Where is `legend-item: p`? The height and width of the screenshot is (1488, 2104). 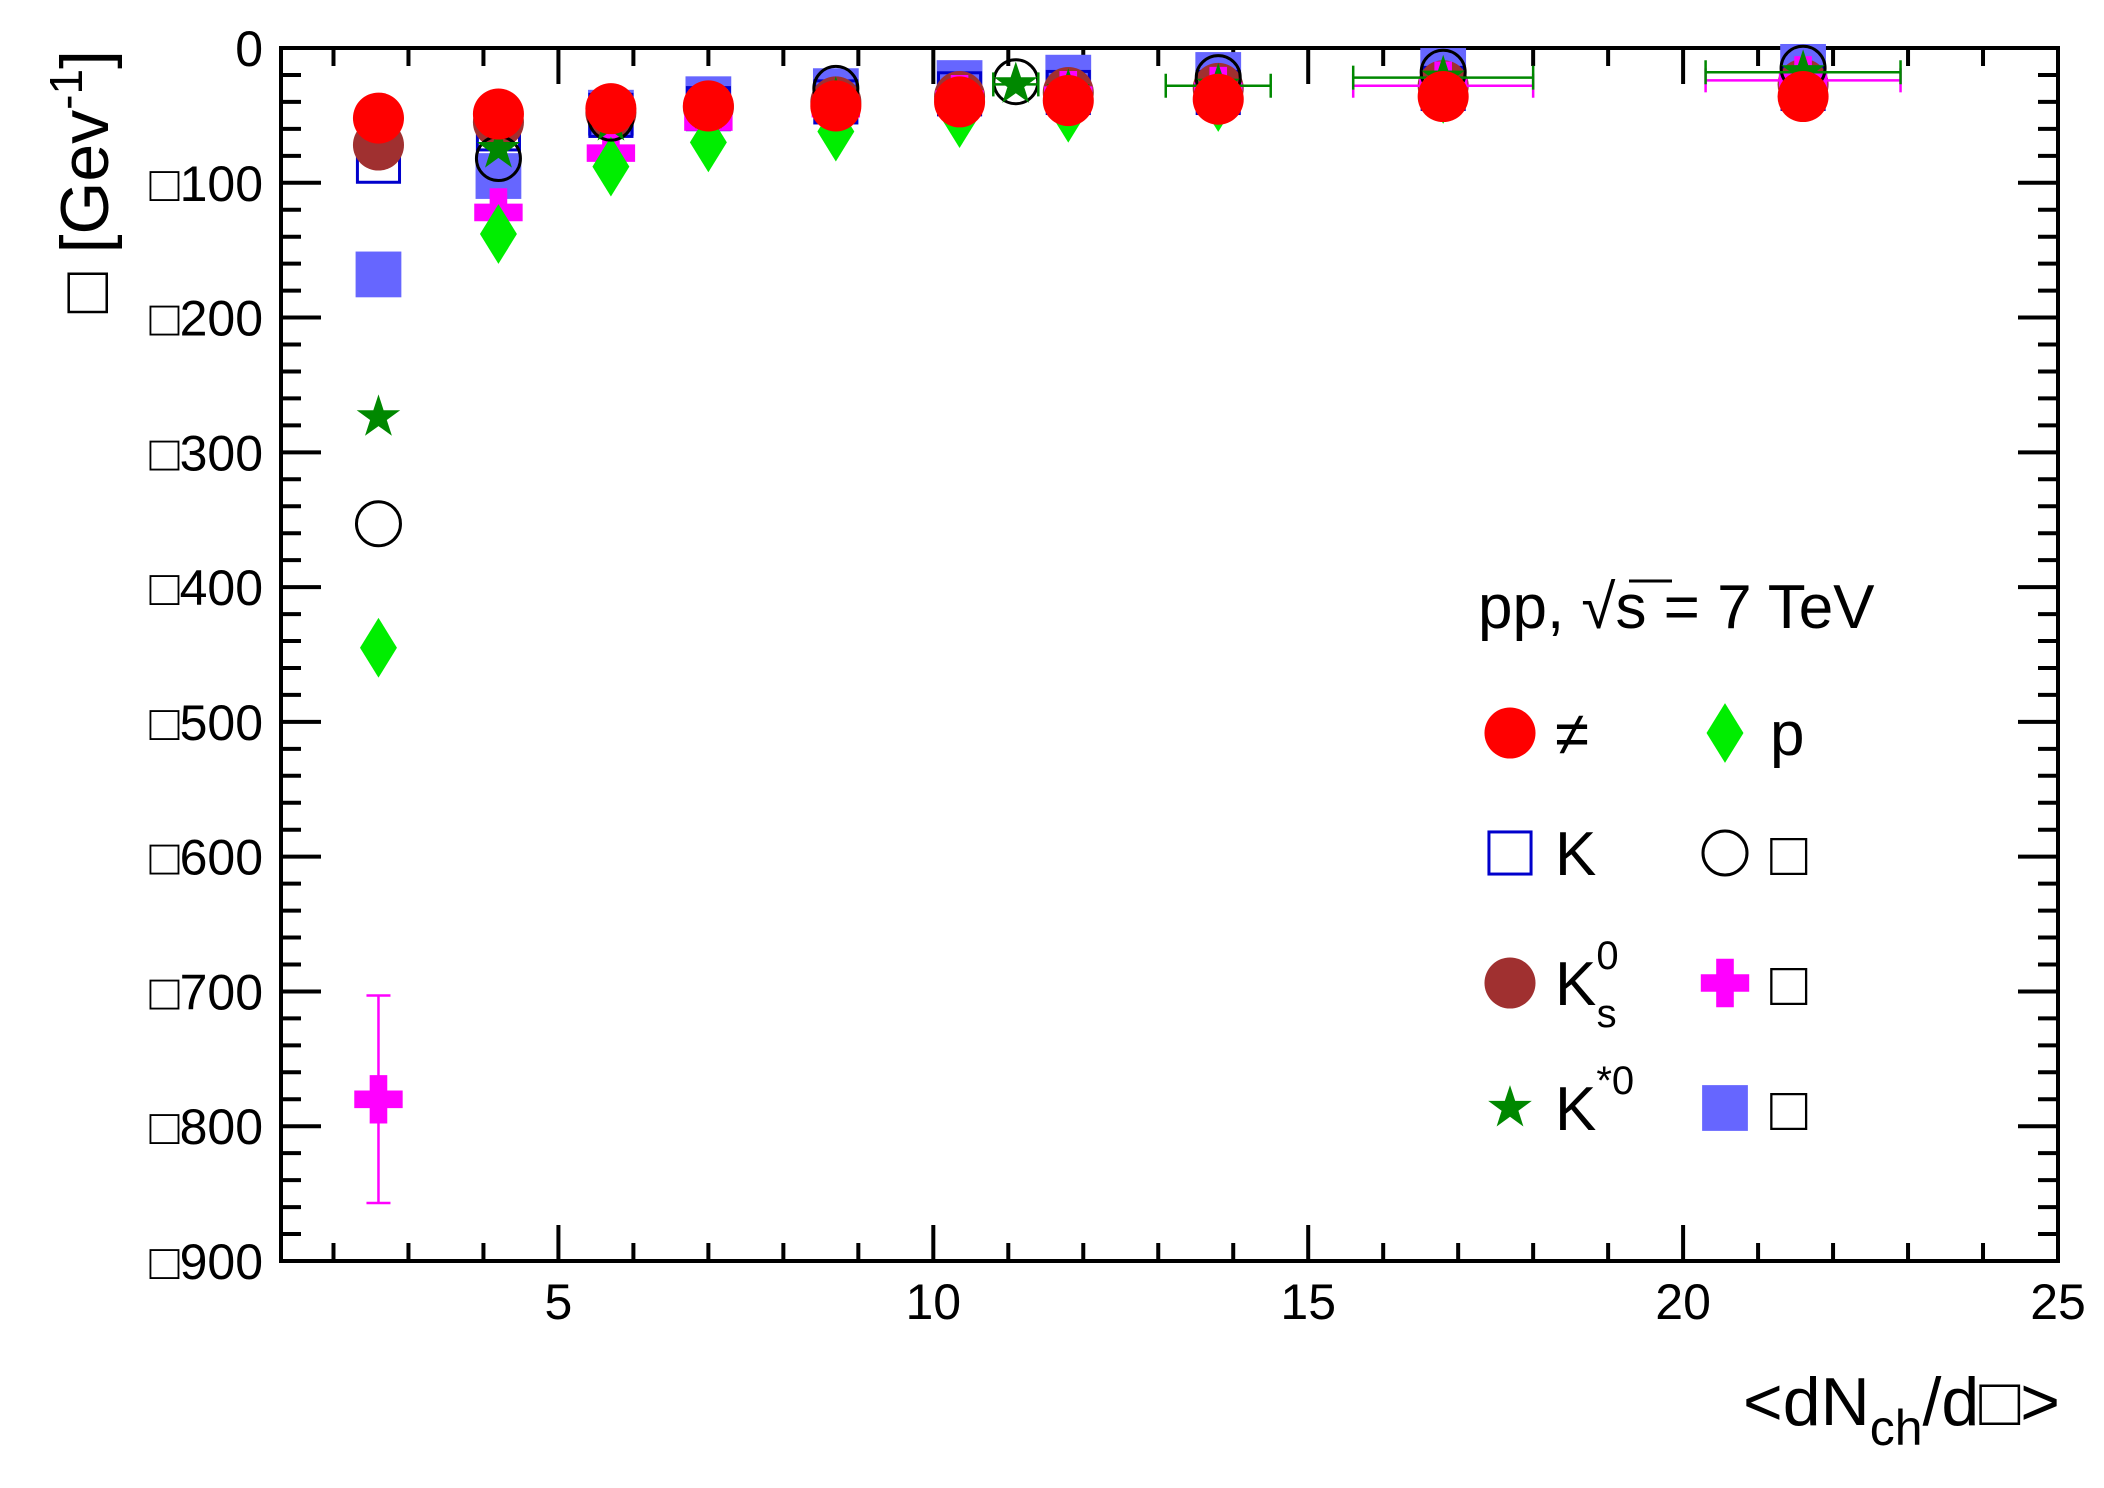 legend-item: p is located at coordinates (1755, 734).